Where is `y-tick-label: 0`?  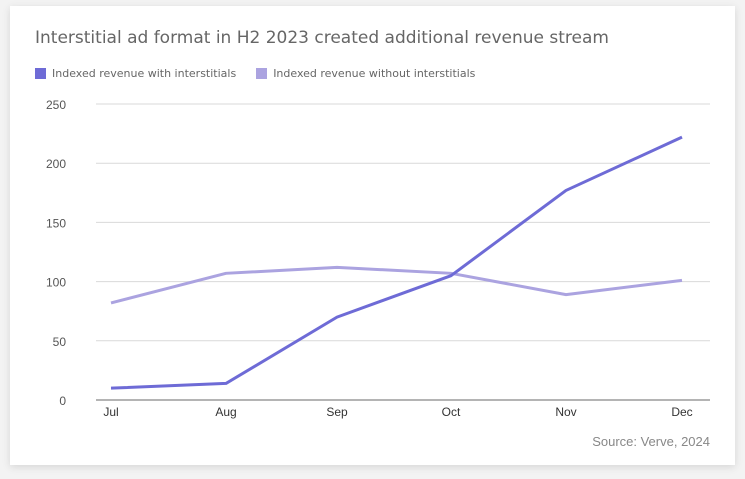
y-tick-label: 0 is located at coordinates (62, 401).